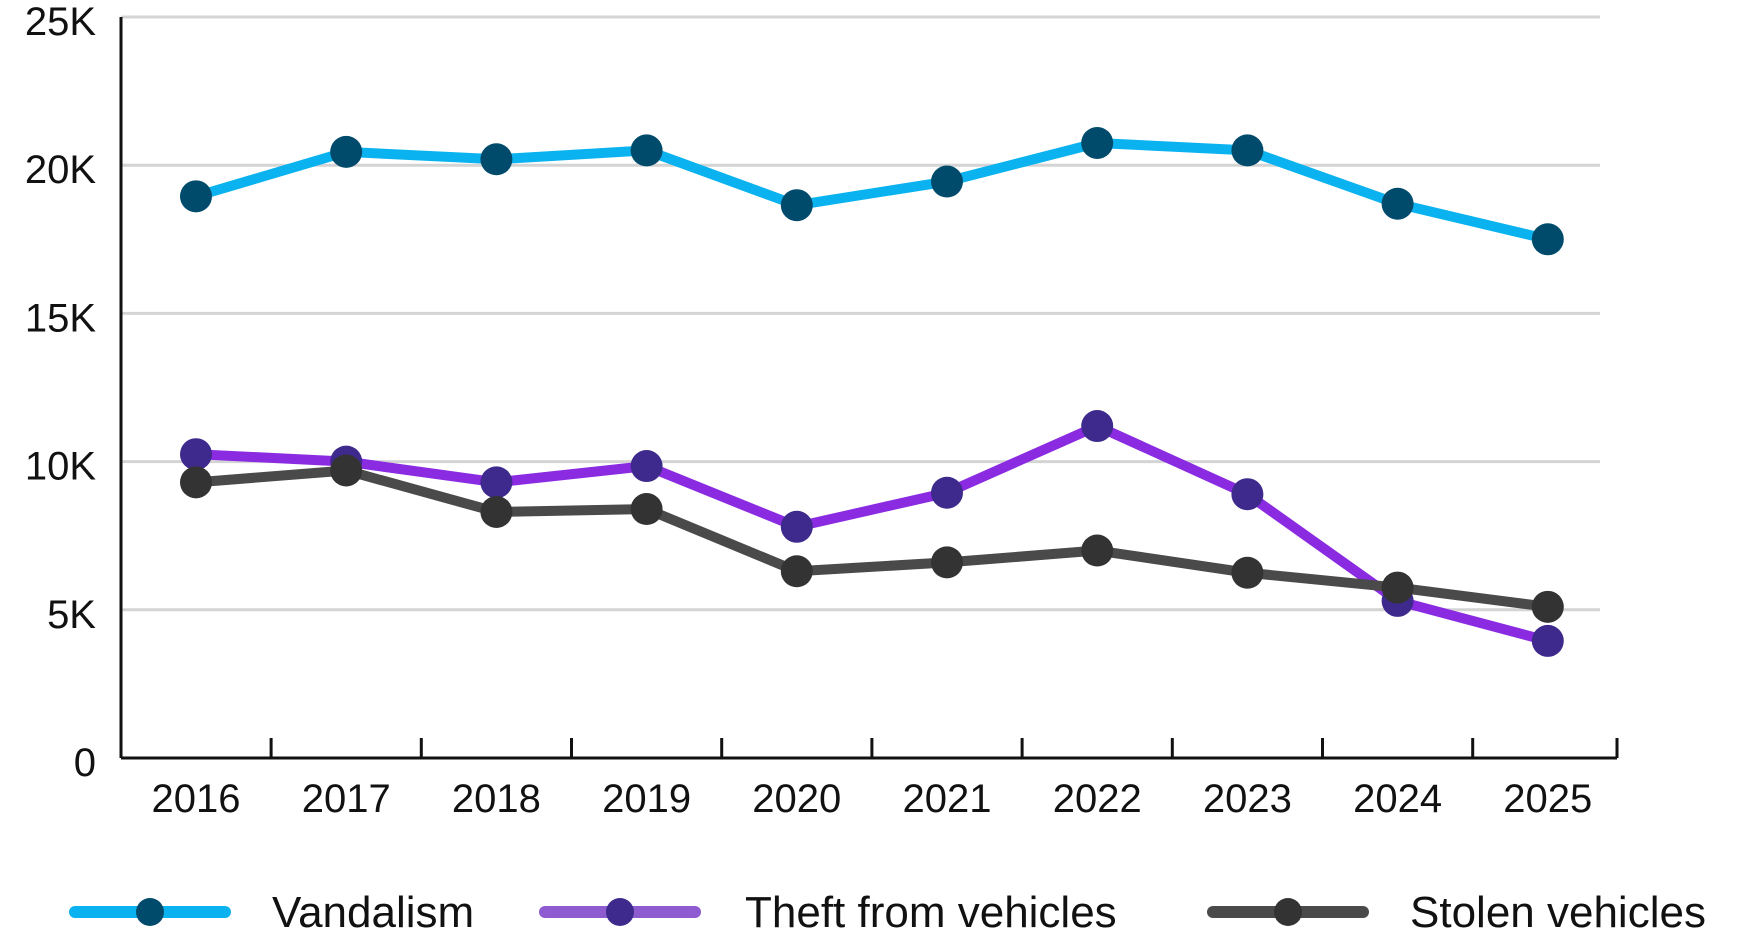 This screenshot has width=1751, height=928. I want to click on data-point-stolen-vehicles-2017, so click(346, 470).